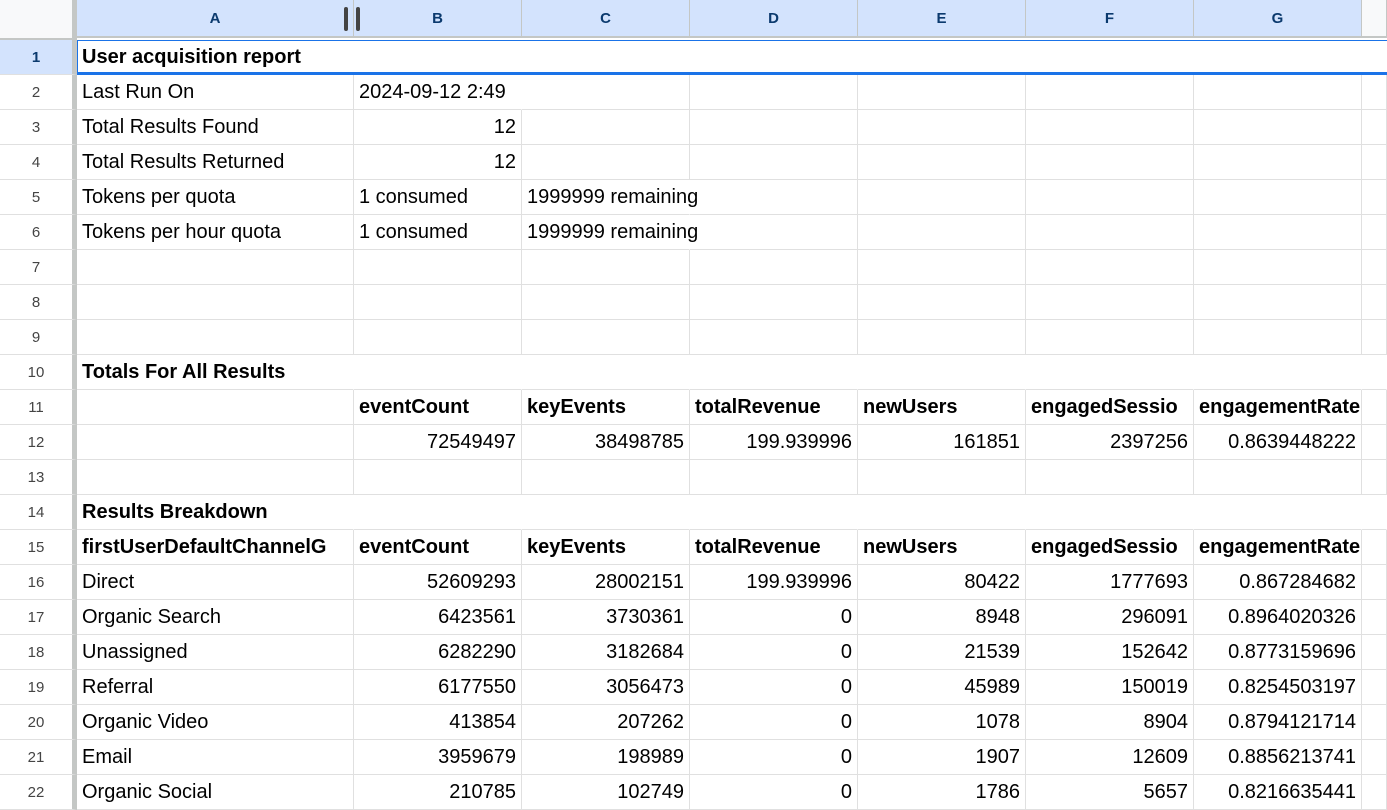  I want to click on cell-b3: 12, so click(438, 127).